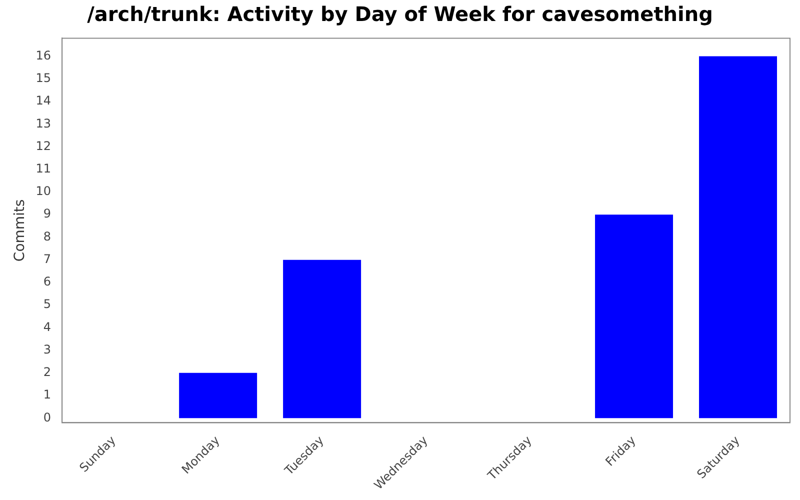 Image resolution: width=800 pixels, height=500 pixels. I want to click on y-tick-label: 8, so click(47, 236).